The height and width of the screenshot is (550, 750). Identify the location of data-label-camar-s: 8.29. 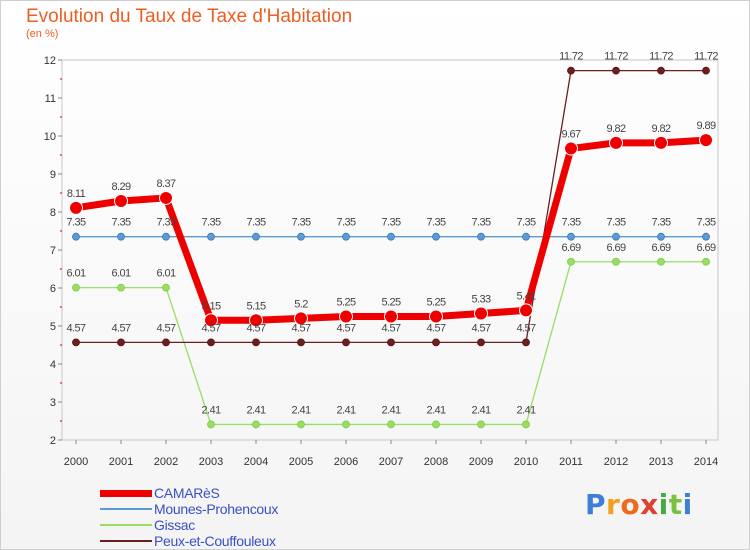
(120, 187).